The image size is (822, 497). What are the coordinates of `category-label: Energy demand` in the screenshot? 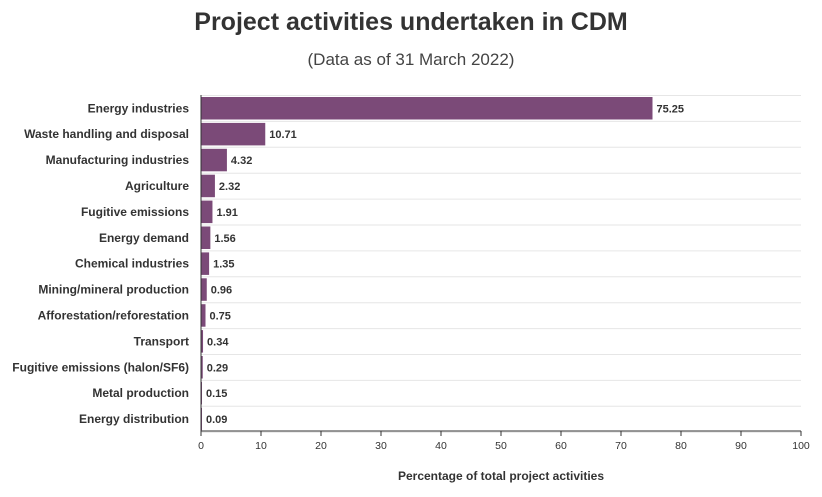 It's located at (144, 238).